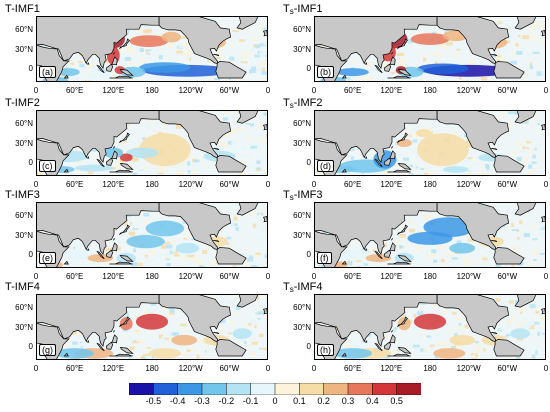 The image size is (550, 412). I want to click on panel-title: Ts-IMF4, so click(303, 287).